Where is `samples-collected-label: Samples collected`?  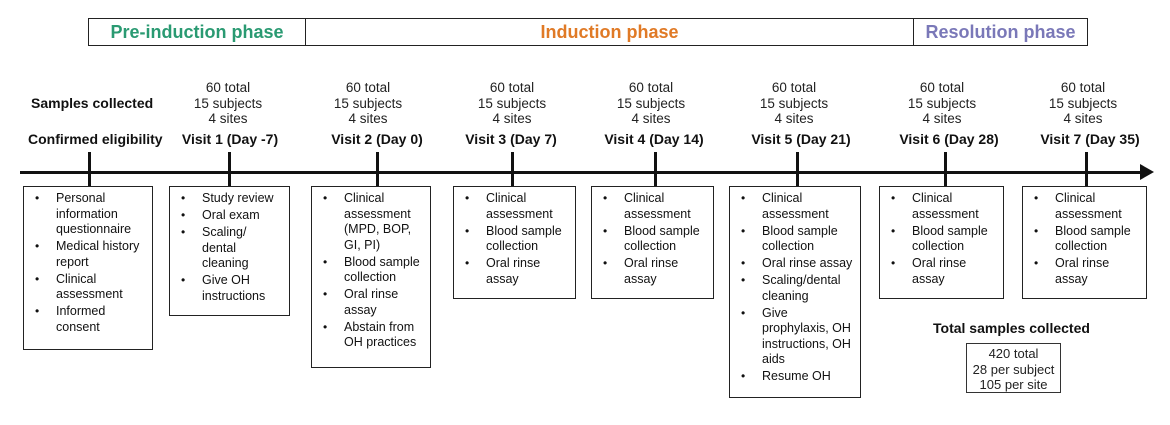
samples-collected-label: Samples collected is located at coordinates (92, 103).